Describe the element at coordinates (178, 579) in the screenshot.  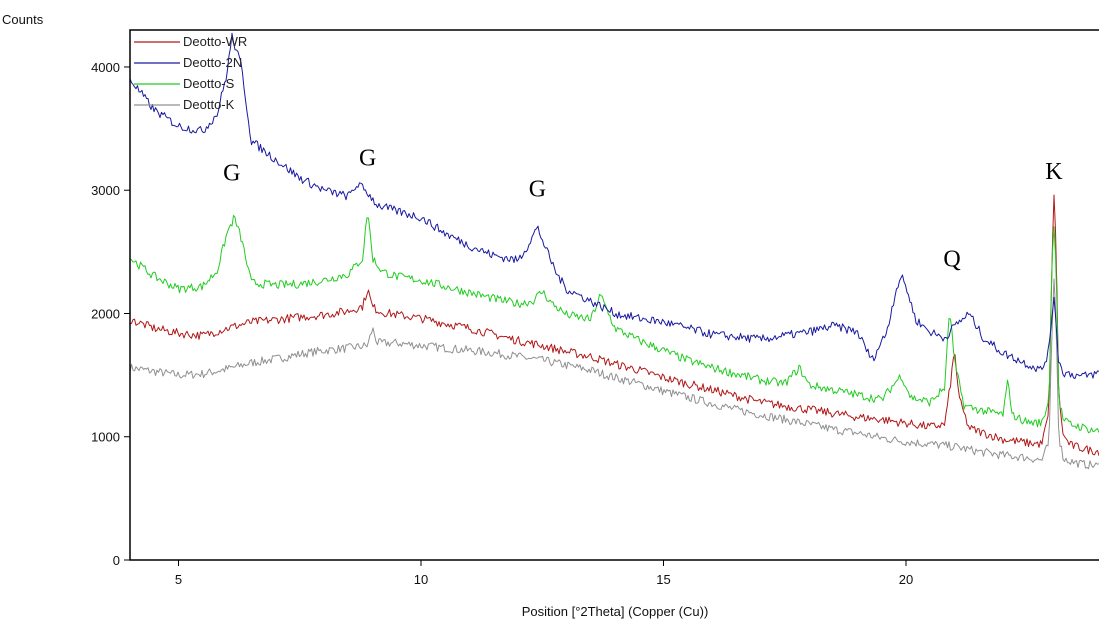
I see `x-tick-label: 5` at that location.